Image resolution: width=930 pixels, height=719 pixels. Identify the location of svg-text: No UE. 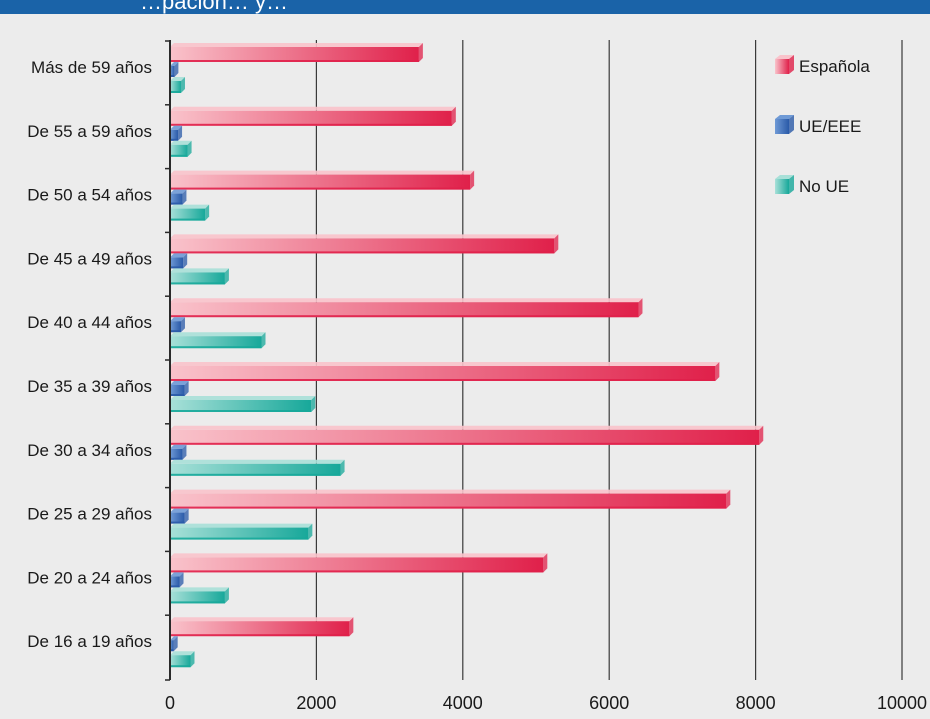
(824, 186).